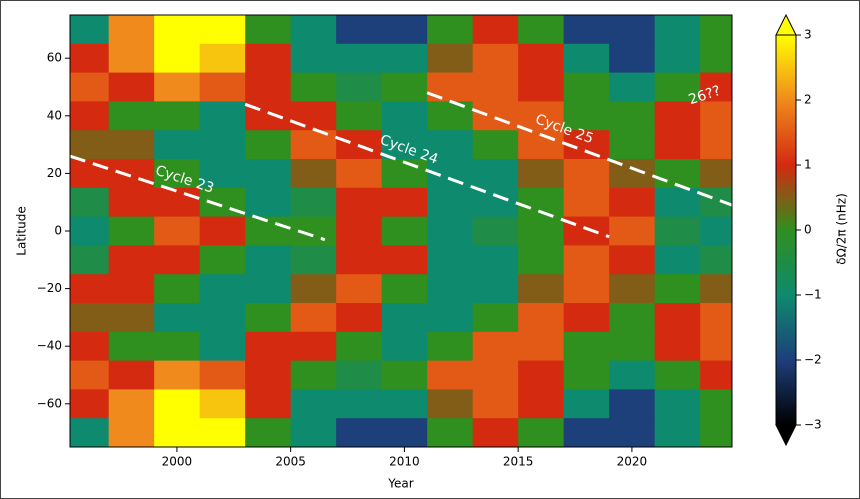 Image resolution: width=860 pixels, height=499 pixels. Describe the element at coordinates (808, 165) in the screenshot. I see `colorbar-tick-label: 1` at that location.